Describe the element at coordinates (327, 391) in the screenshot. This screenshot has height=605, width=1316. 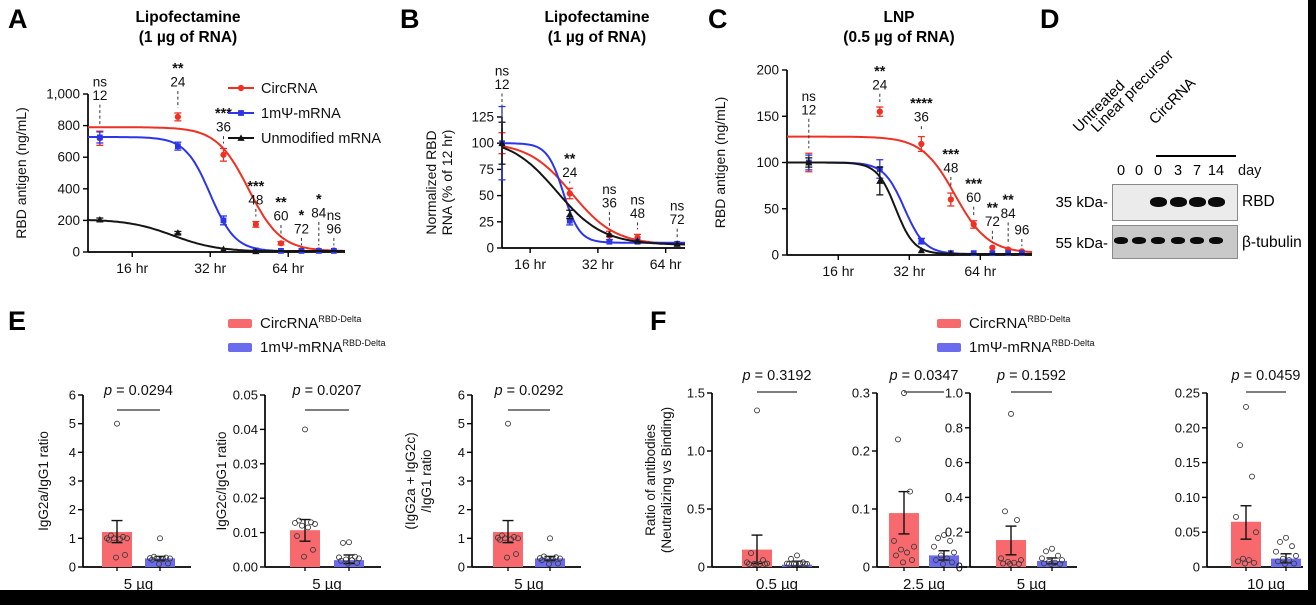
I see `p-value-label: p = 0.0207` at that location.